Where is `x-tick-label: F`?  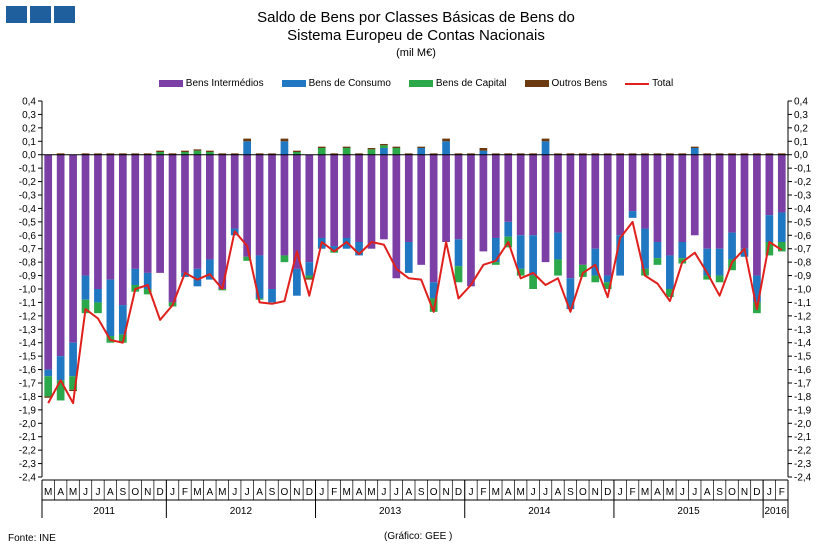
x-tick-label: F is located at coordinates (483, 492).